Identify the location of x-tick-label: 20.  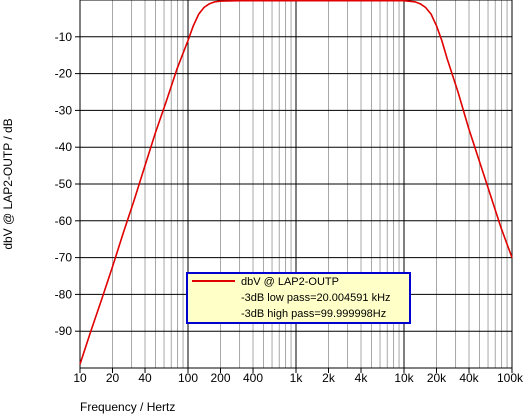
(113, 378).